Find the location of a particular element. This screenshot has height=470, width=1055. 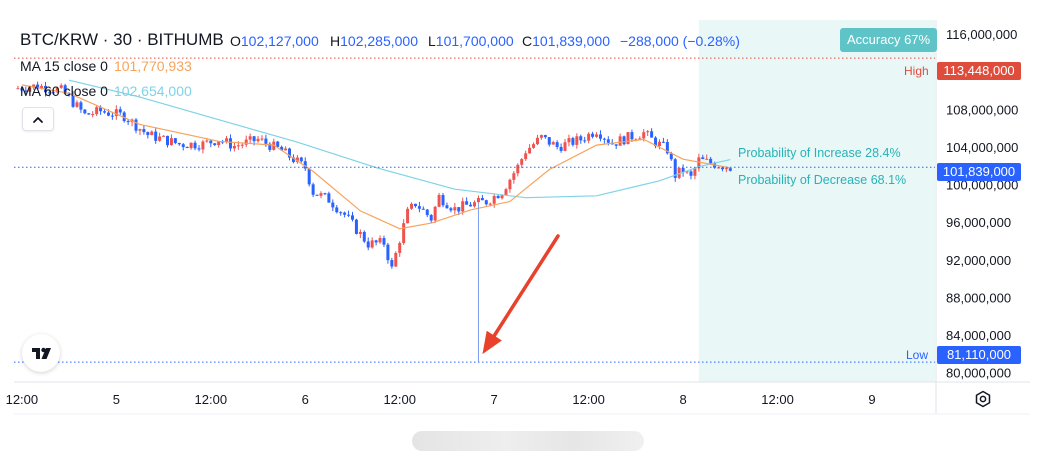

tradingview-logo-icon is located at coordinates (41, 353).